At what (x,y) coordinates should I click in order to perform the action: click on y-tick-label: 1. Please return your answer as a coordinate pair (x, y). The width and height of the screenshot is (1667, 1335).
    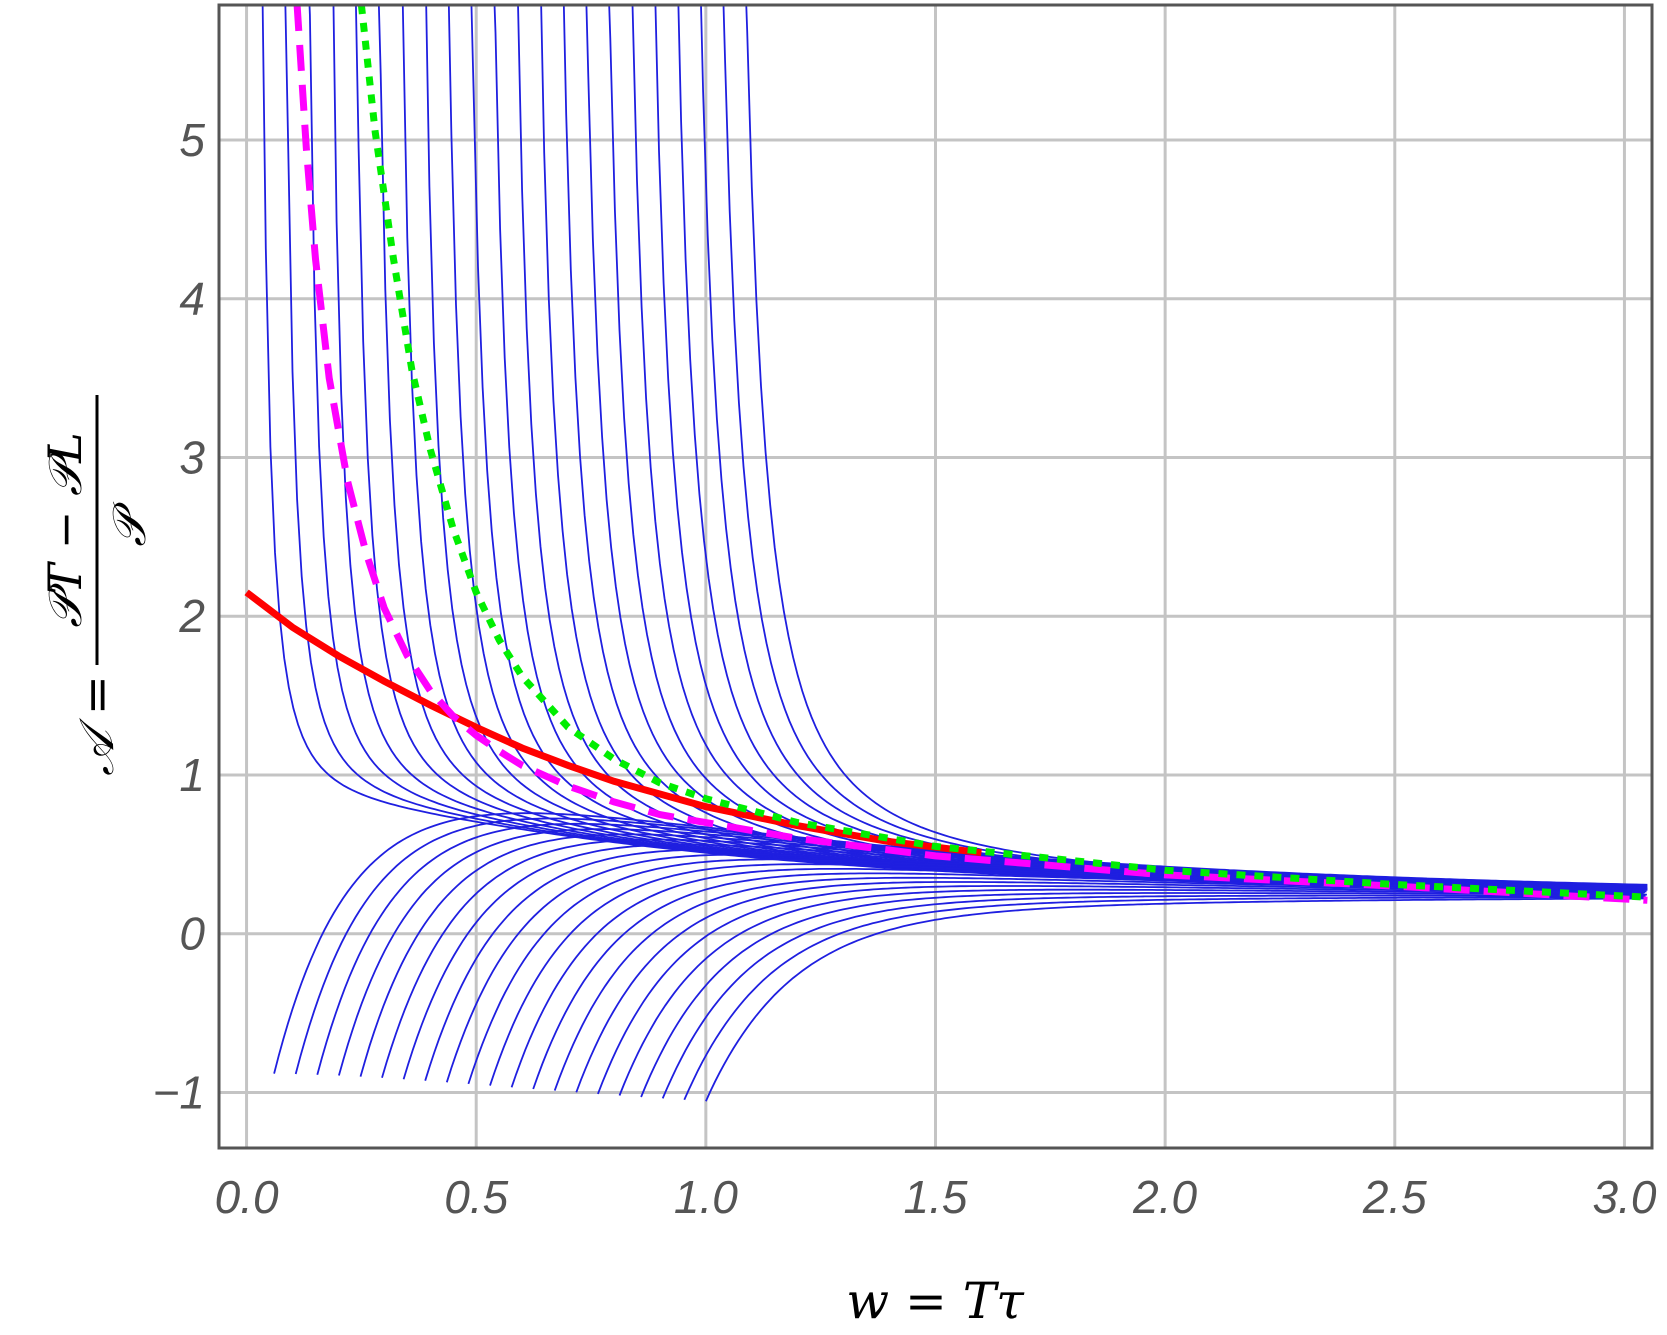
    Looking at the image, I should click on (192, 775).